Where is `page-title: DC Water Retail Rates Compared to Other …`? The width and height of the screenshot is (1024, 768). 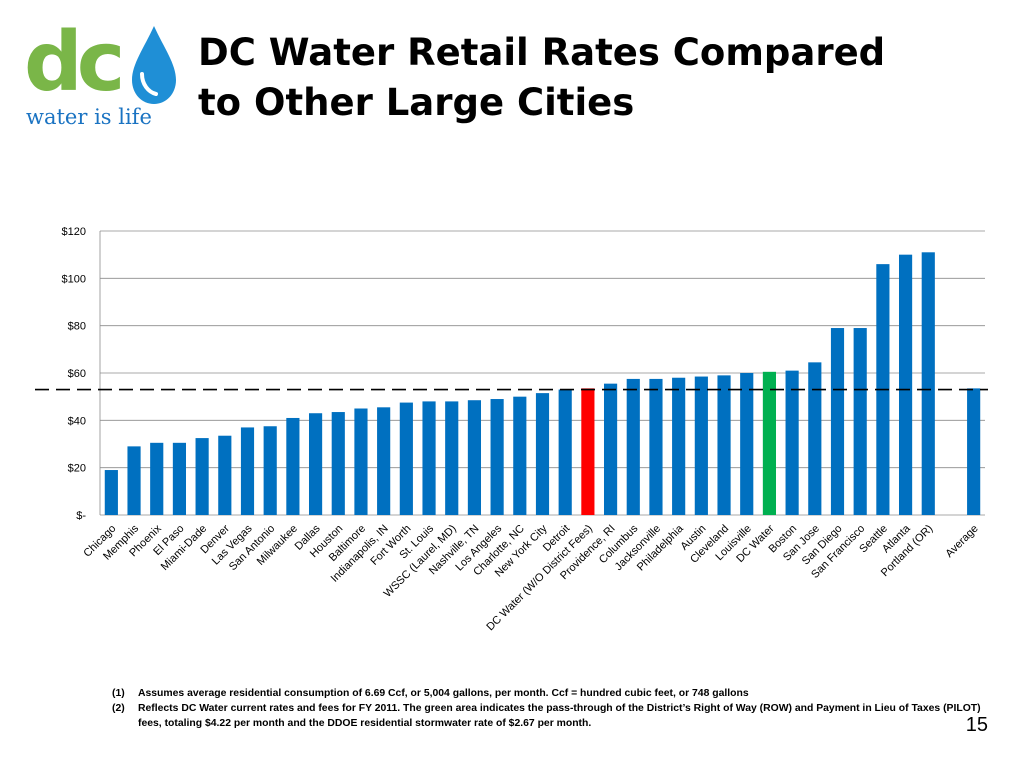
page-title: DC Water Retail Rates Compared to Other … is located at coordinates (598, 78).